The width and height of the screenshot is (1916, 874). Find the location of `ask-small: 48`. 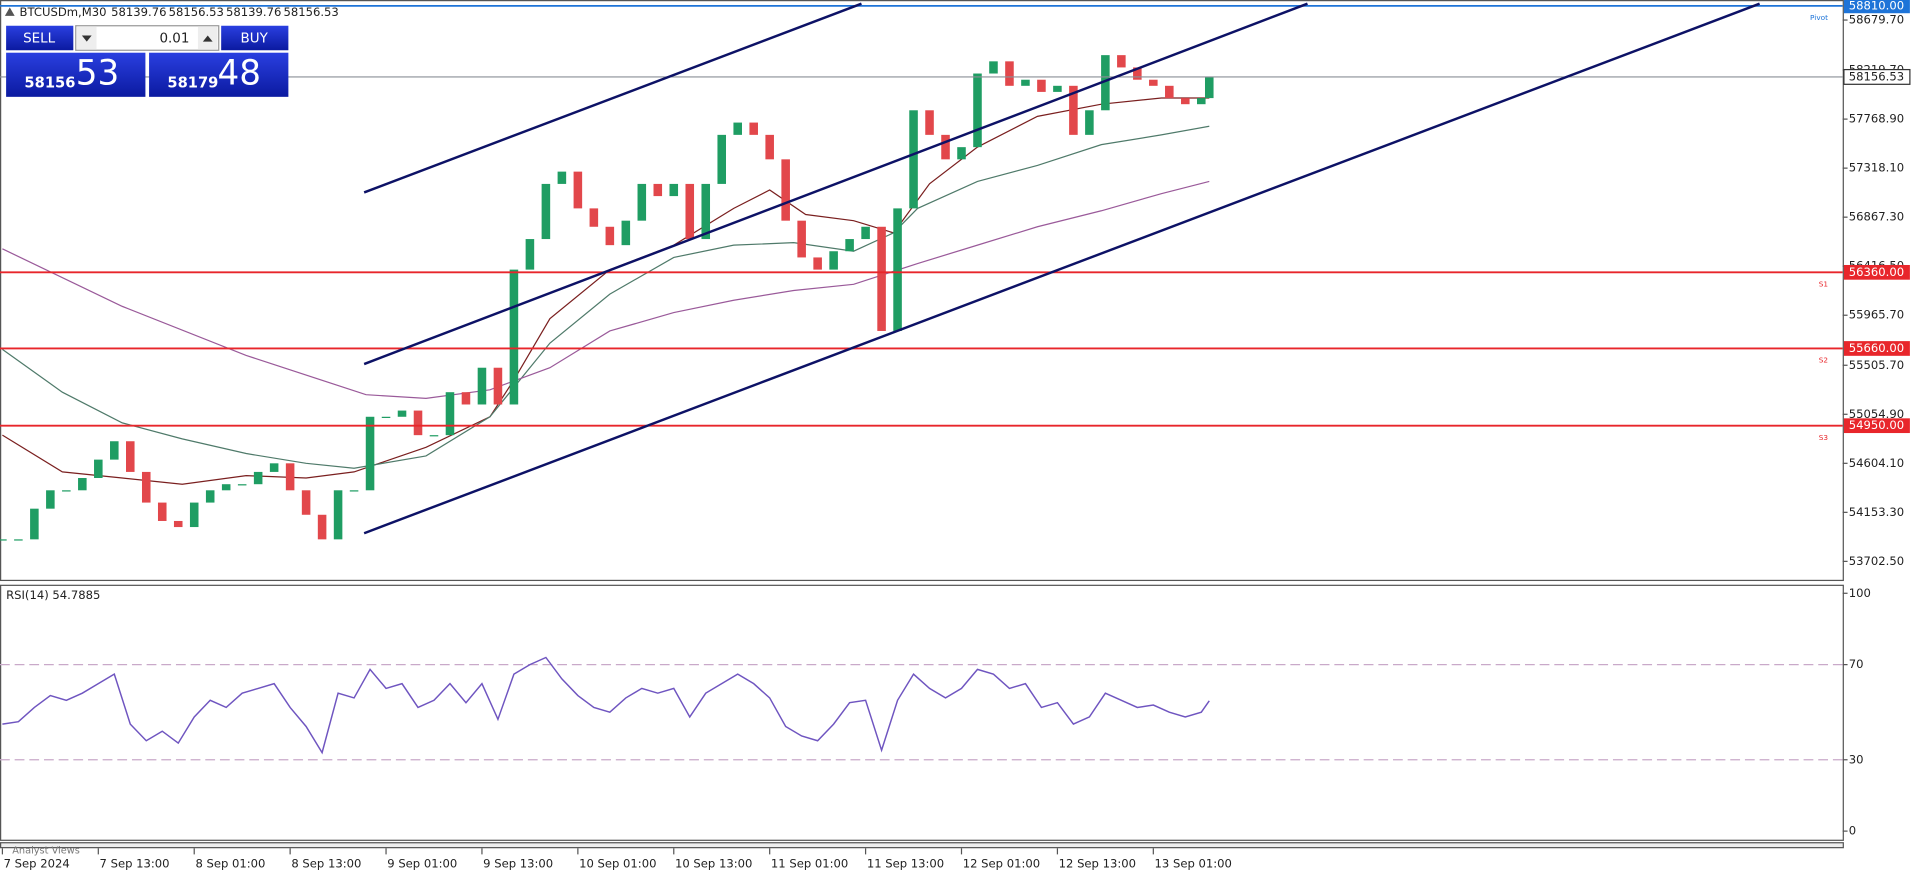

ask-small: 48 is located at coordinates (240, 73).